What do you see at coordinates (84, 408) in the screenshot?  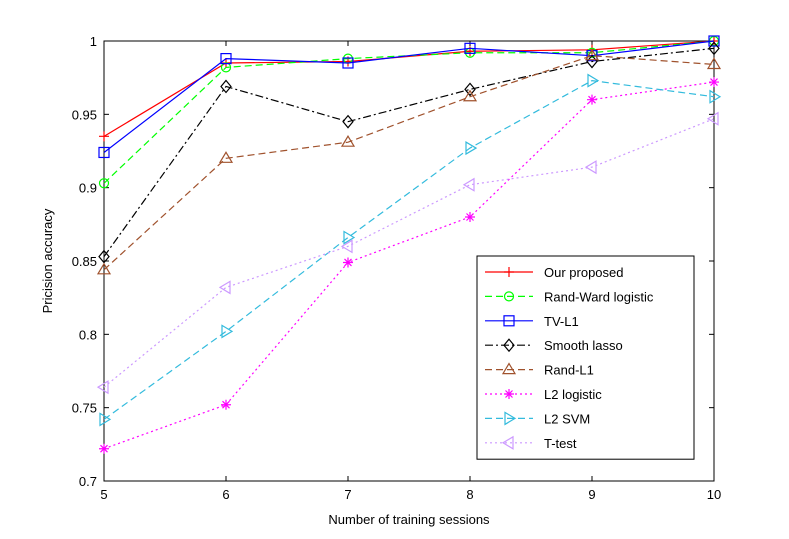 I see `y-tick-label: 0.75` at bounding box center [84, 408].